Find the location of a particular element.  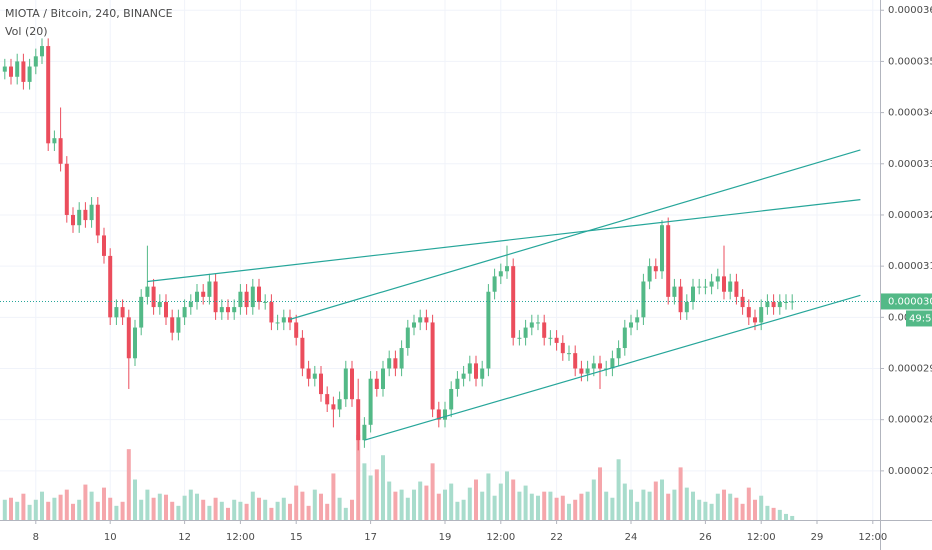

y-tick-label: 0.00003200 is located at coordinates (910, 215).